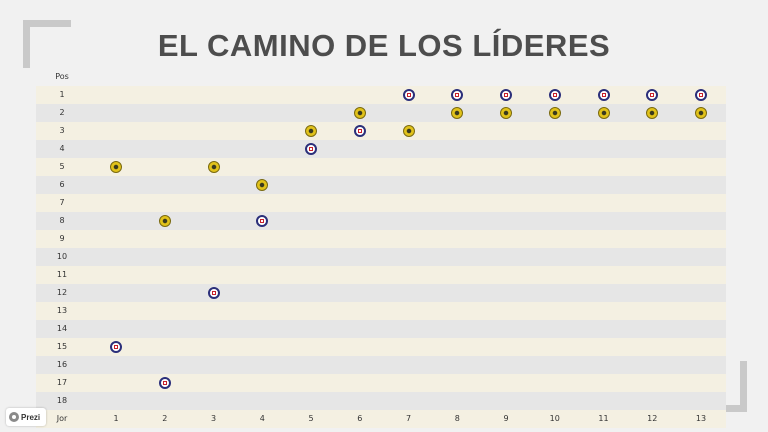 The height and width of the screenshot is (432, 768). What do you see at coordinates (381, 275) in the screenshot?
I see `position-row: 11` at bounding box center [381, 275].